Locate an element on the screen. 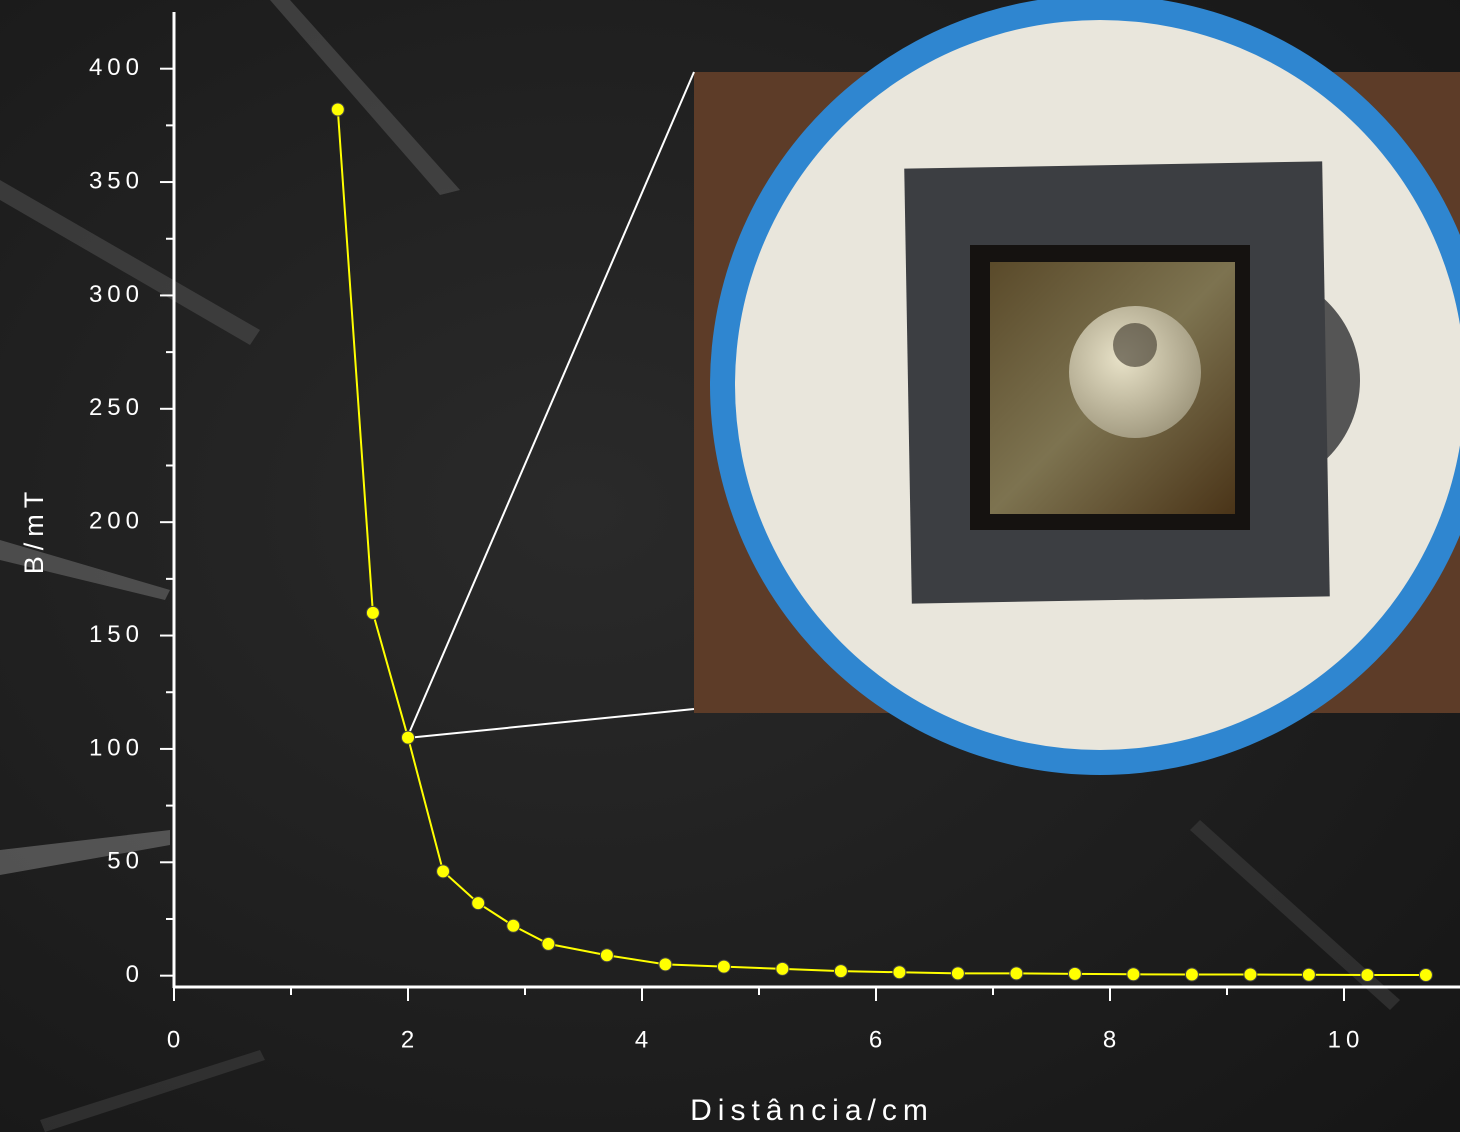 Image resolution: width=1460 pixels, height=1132 pixels. x-tick-label: 2 is located at coordinates (410, 1039).